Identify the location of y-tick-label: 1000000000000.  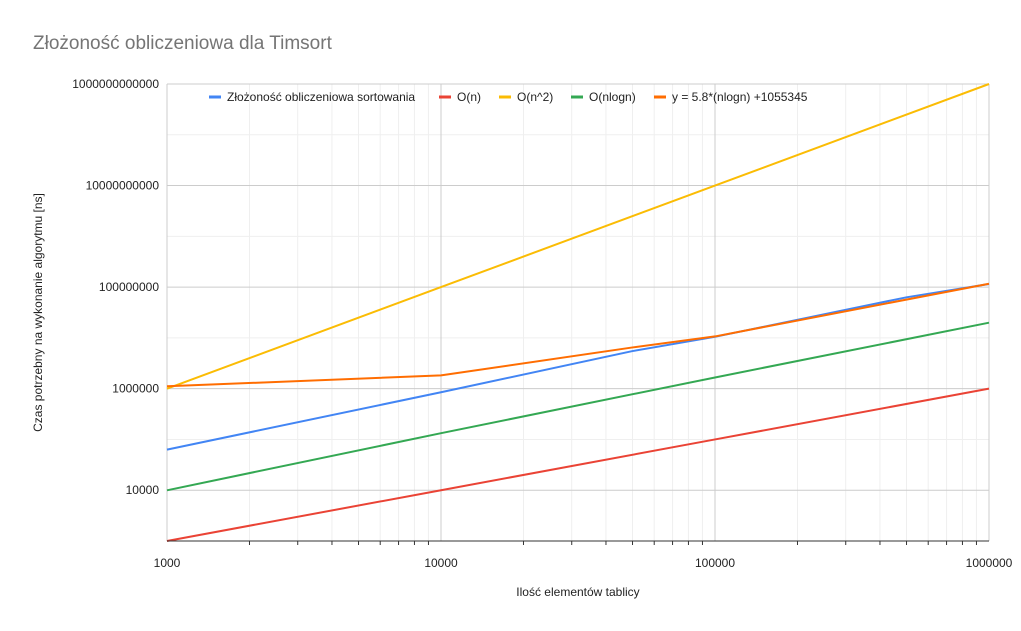
(115, 84).